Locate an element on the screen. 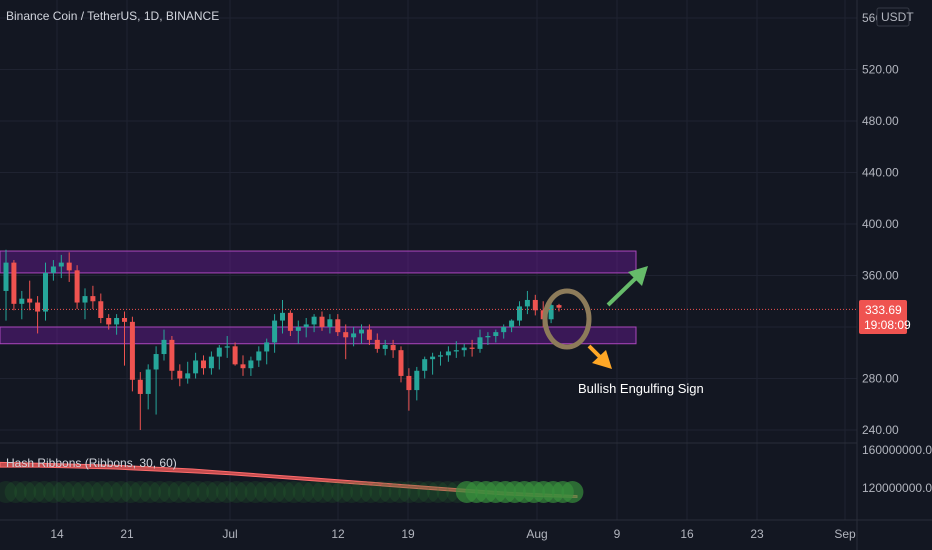  price-tick-label: 440.00 is located at coordinates (880, 173).